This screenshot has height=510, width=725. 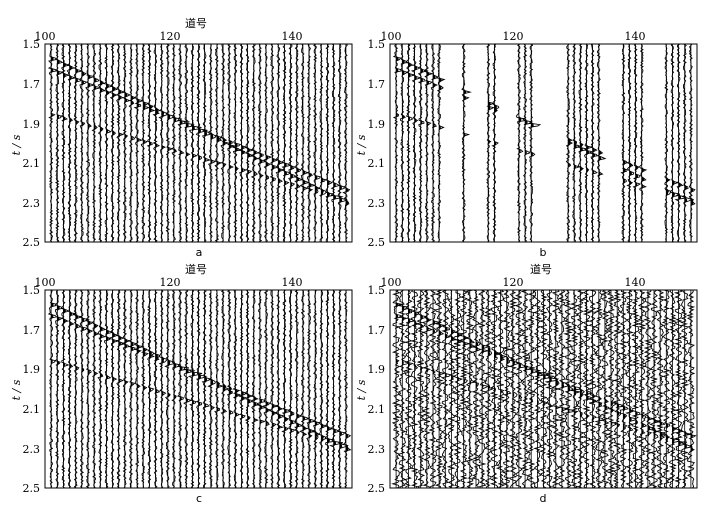 I want to click on trace-107-wiggle, so click(x=434, y=143).